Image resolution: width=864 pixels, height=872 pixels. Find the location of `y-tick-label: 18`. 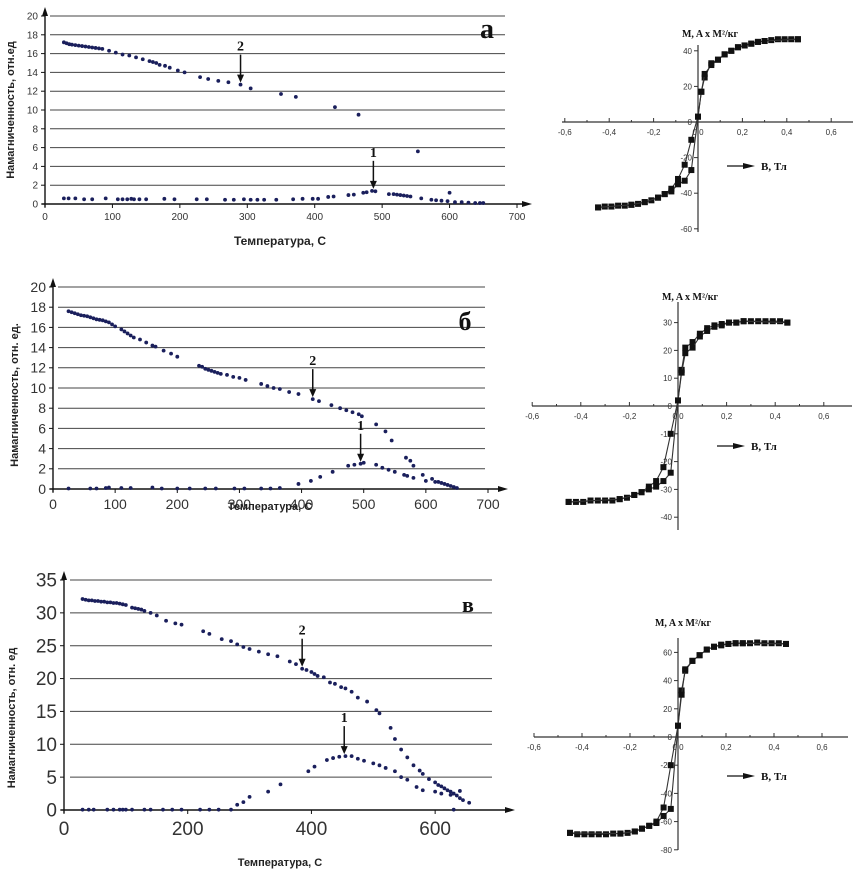

y-tick-label: 18 is located at coordinates (33, 35).